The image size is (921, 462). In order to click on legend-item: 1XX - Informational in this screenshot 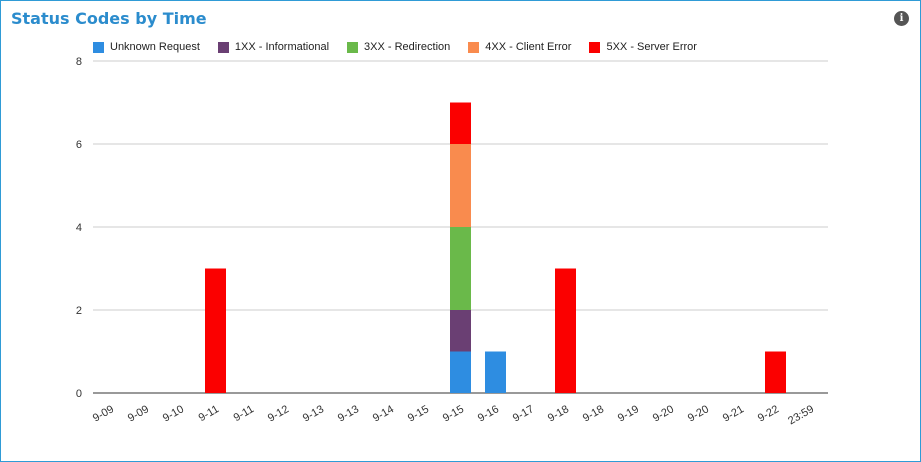, I will do `click(273, 47)`.